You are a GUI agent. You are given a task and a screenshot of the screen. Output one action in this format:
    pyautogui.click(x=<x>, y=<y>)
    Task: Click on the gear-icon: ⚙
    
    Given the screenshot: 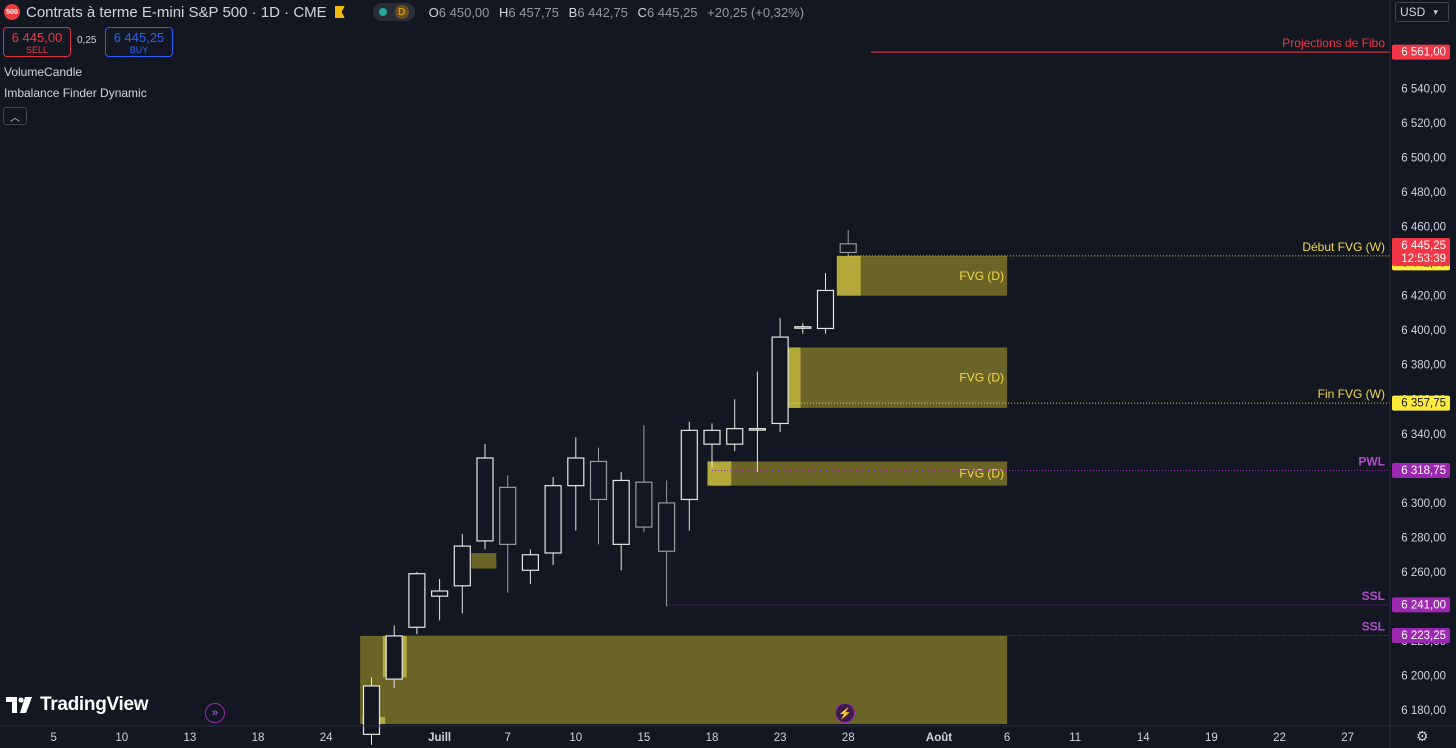 What is the action you would take?
    pyautogui.click(x=1422, y=736)
    